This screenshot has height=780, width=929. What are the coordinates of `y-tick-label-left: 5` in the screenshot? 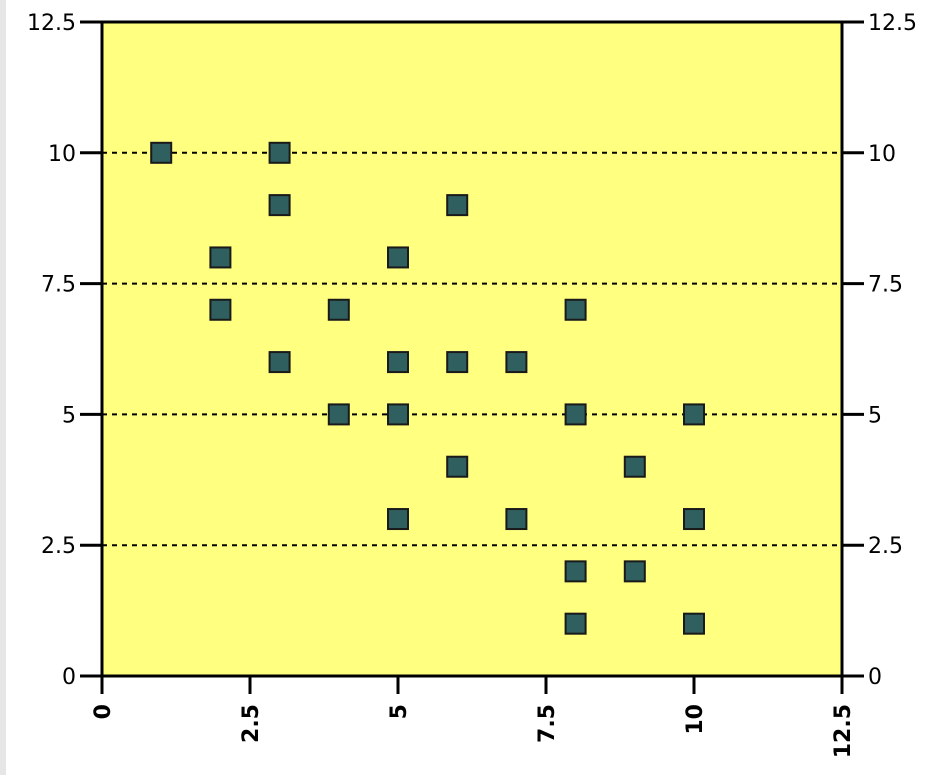 It's located at (69, 415).